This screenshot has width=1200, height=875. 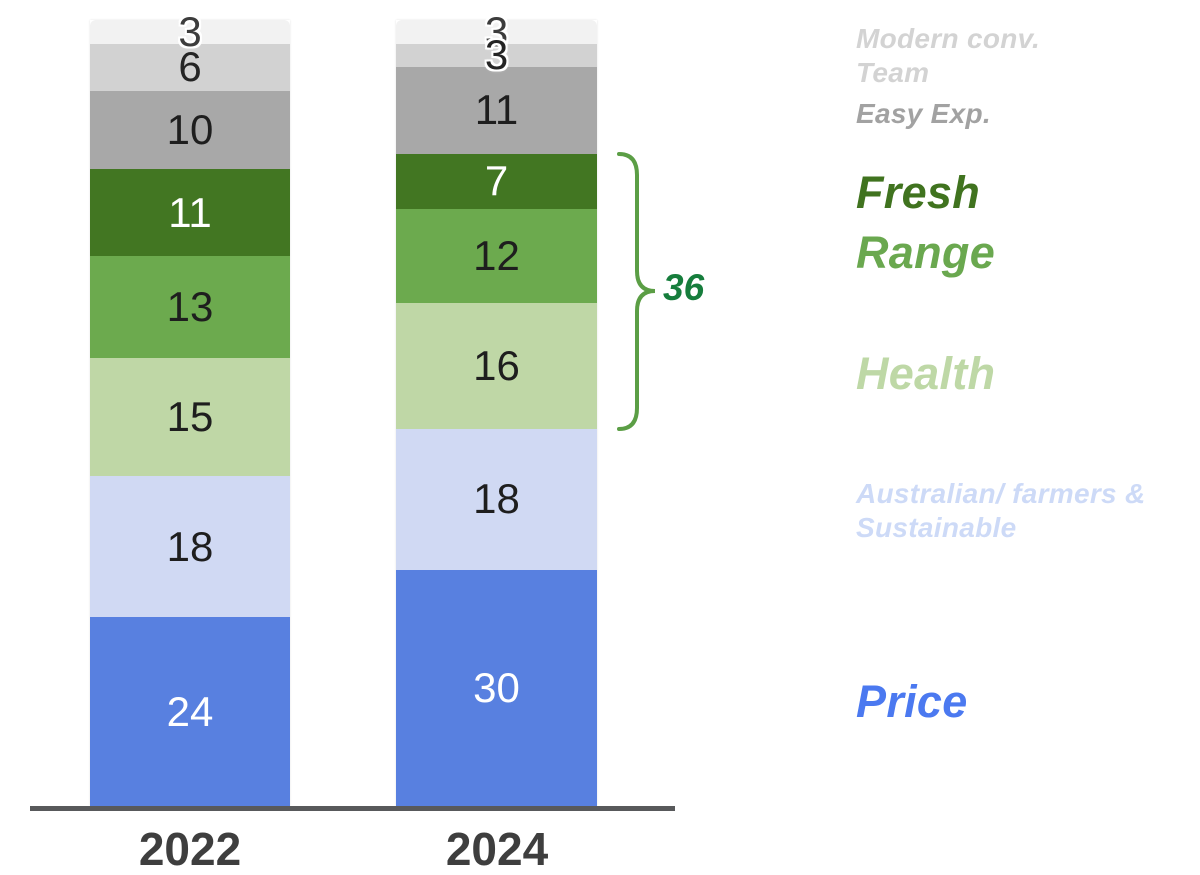 I want to click on legend-price: Price, so click(x=912, y=702).